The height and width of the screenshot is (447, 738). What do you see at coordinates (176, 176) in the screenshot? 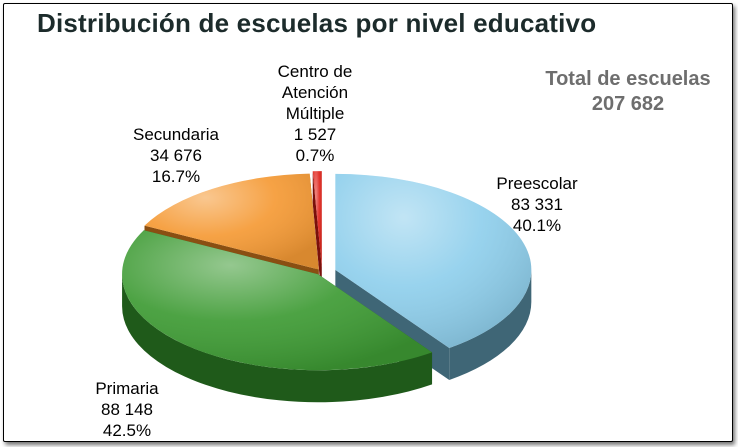
I see `label-secundaria-percent: 16.7%` at bounding box center [176, 176].